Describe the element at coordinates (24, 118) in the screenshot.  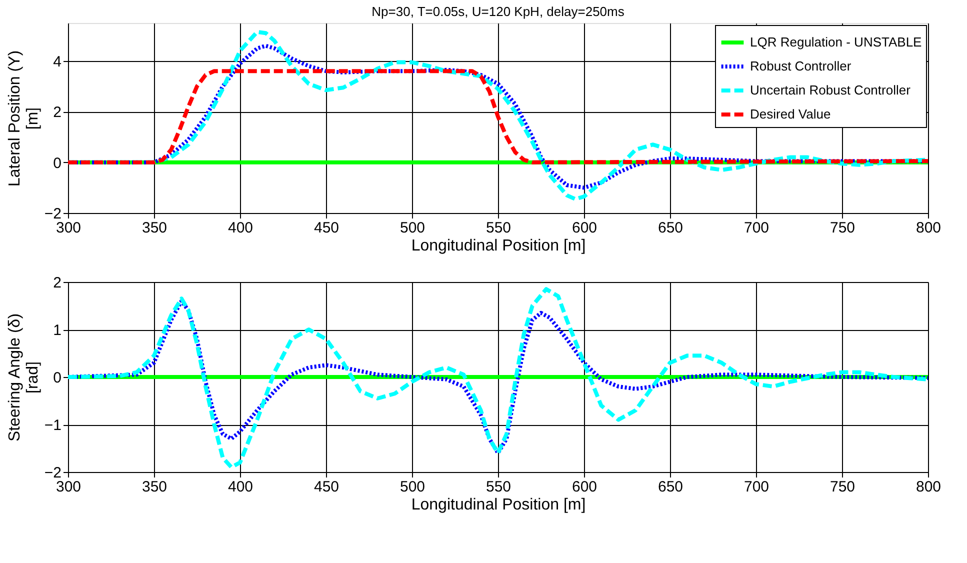
I see `y-axis-title: Lateral Position (Y) [m]` at that location.